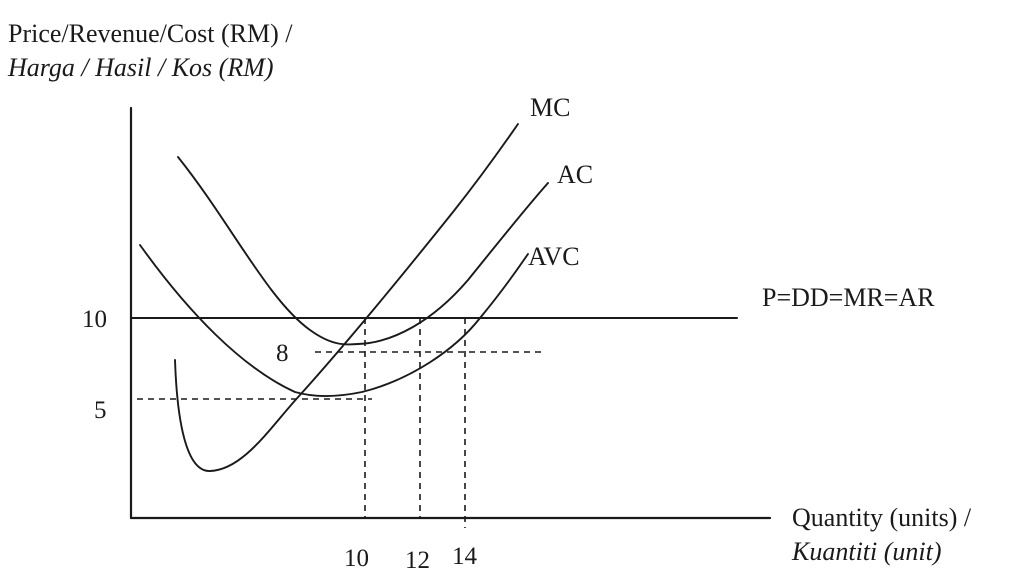 Image resolution: width=1017 pixels, height=578 pixels. I want to click on x-tick-10: 10, so click(356, 558).